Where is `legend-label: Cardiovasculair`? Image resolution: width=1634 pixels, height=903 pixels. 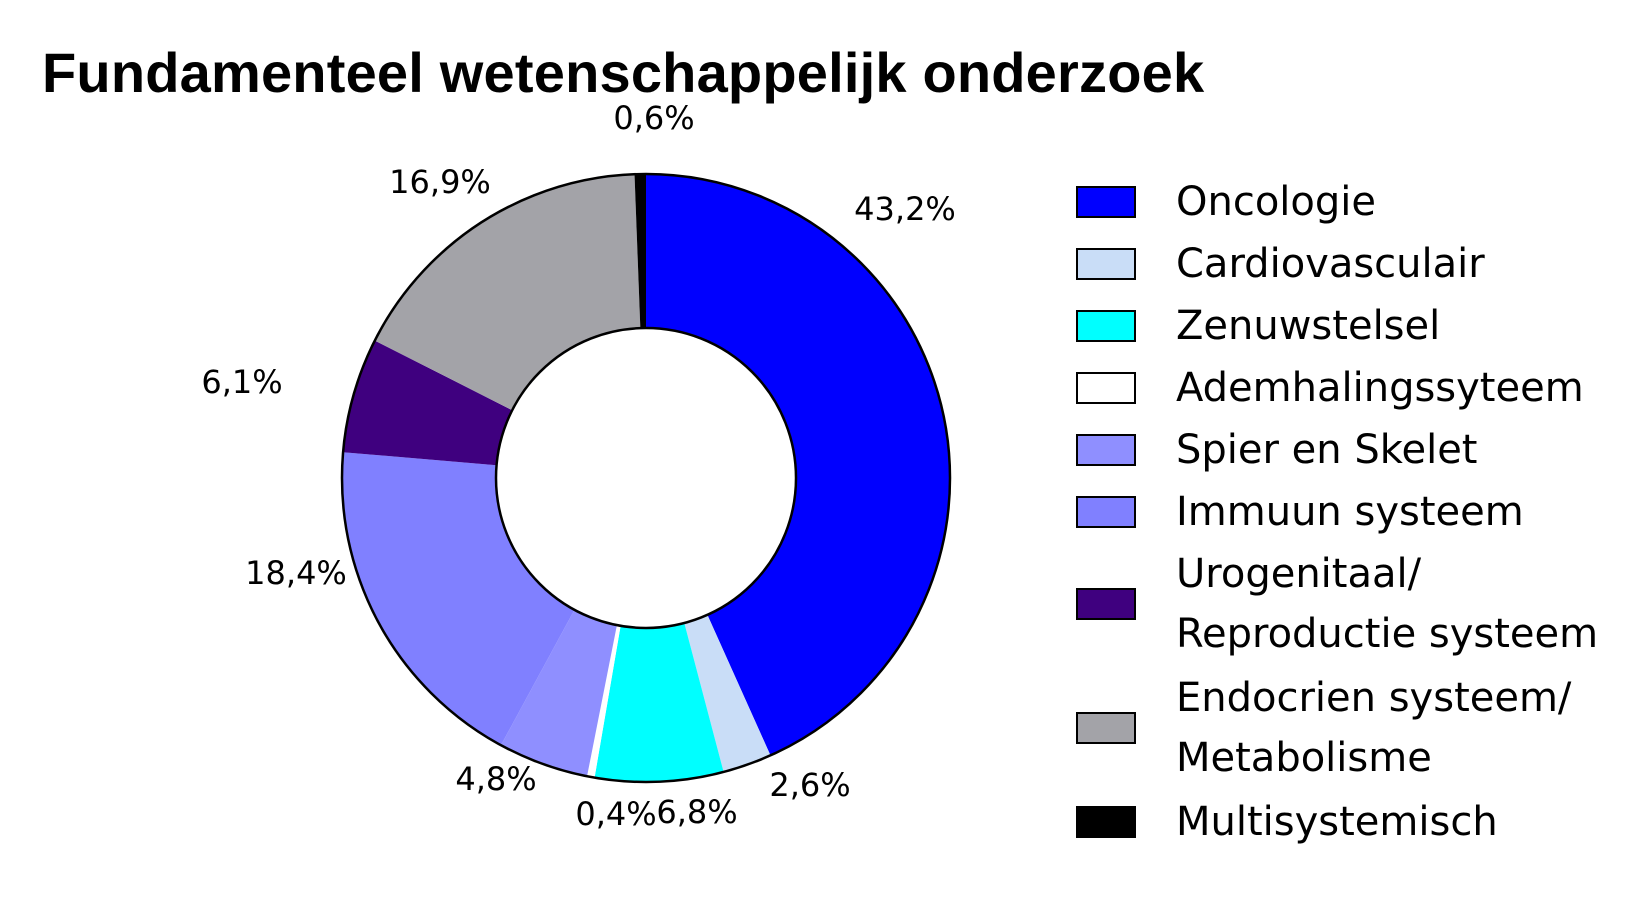
legend-label: Cardiovasculair is located at coordinates (1330, 264).